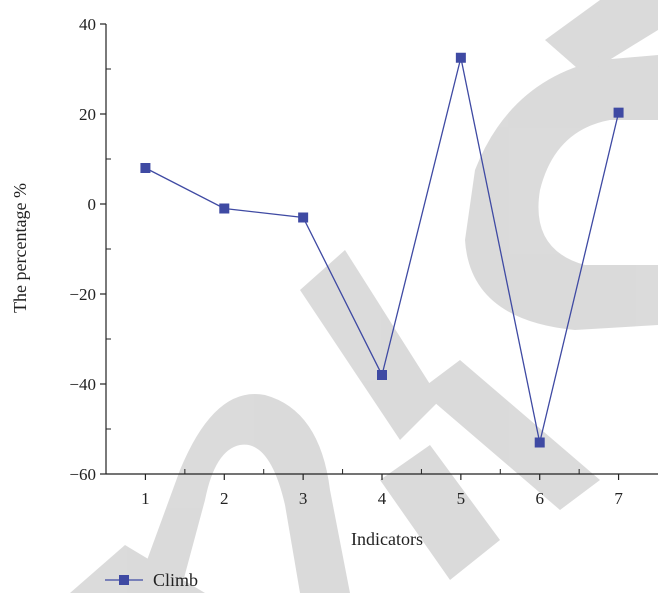  What do you see at coordinates (382, 498) in the screenshot?
I see `x-tick-label-3: 4` at bounding box center [382, 498].